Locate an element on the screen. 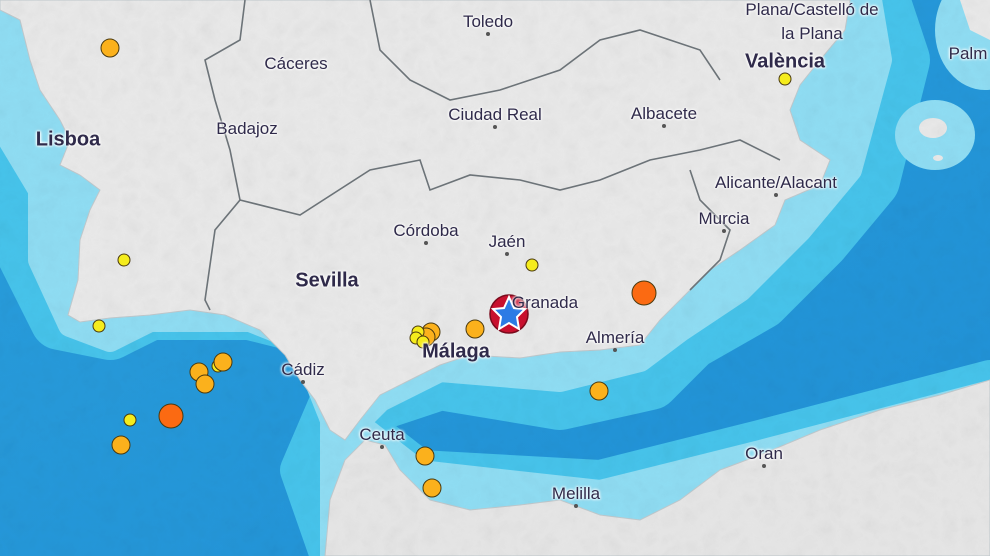  city-label: Cádiz is located at coordinates (303, 369).